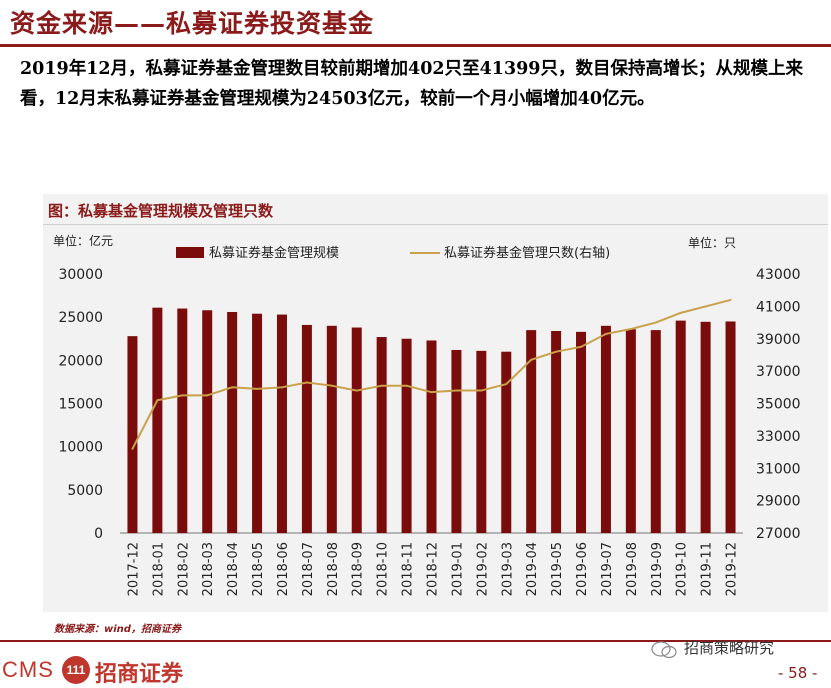 Image resolution: width=831 pixels, height=688 pixels. Describe the element at coordinates (778, 437) in the screenshot. I see `y-right-tick-label: 33000` at that location.